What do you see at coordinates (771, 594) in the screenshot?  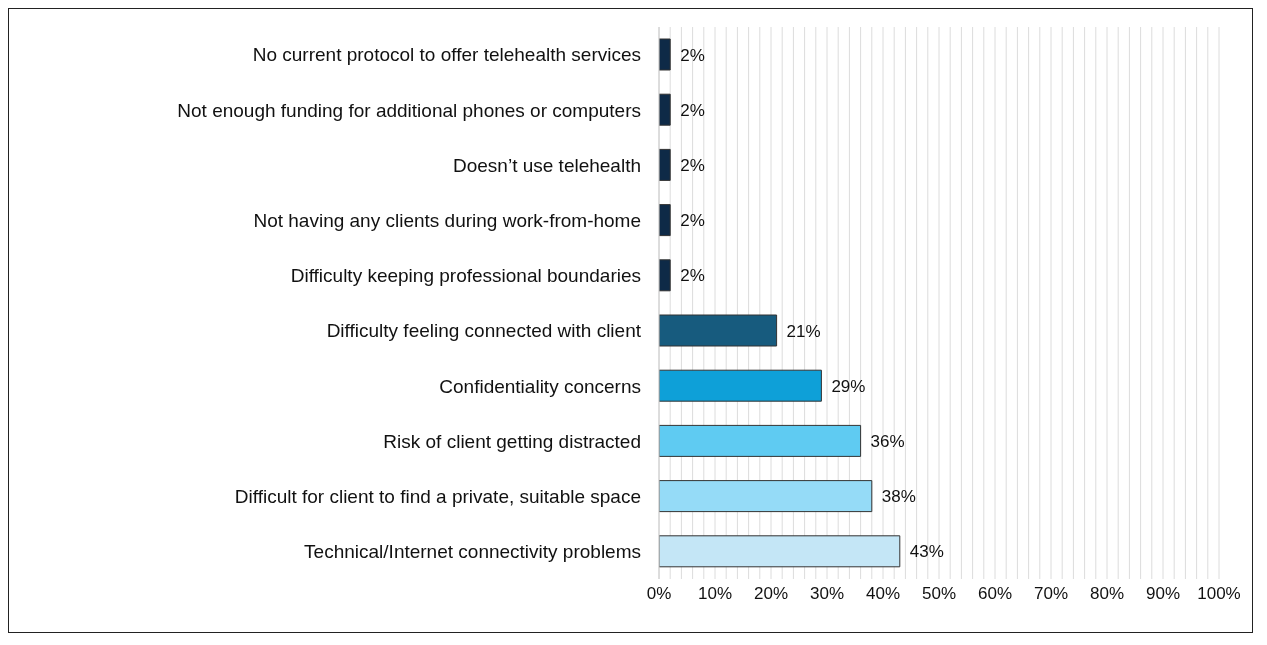 I see `x-tick-label: 20%` at bounding box center [771, 594].